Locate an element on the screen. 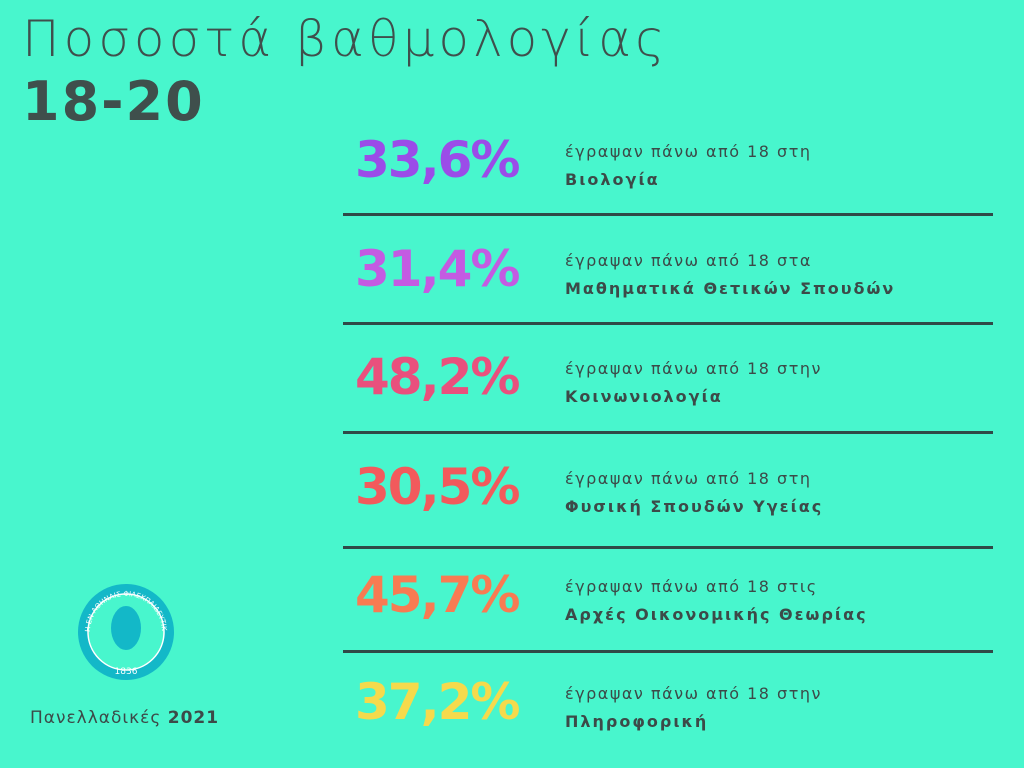 This screenshot has width=1024, height=768. percentage: 48,2% is located at coordinates (437, 377).